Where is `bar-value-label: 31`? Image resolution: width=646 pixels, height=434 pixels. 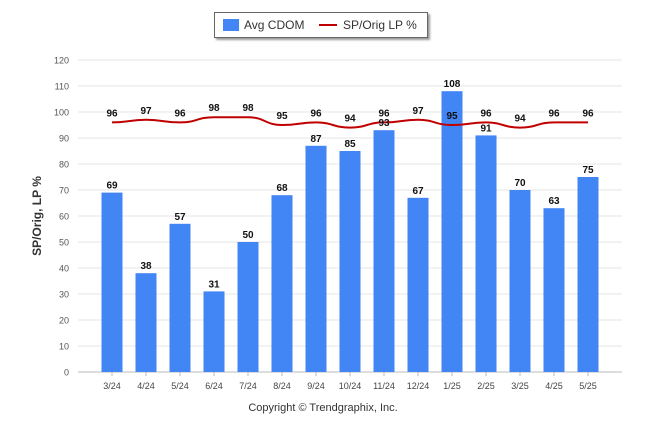 bar-value-label: 31 is located at coordinates (214, 284).